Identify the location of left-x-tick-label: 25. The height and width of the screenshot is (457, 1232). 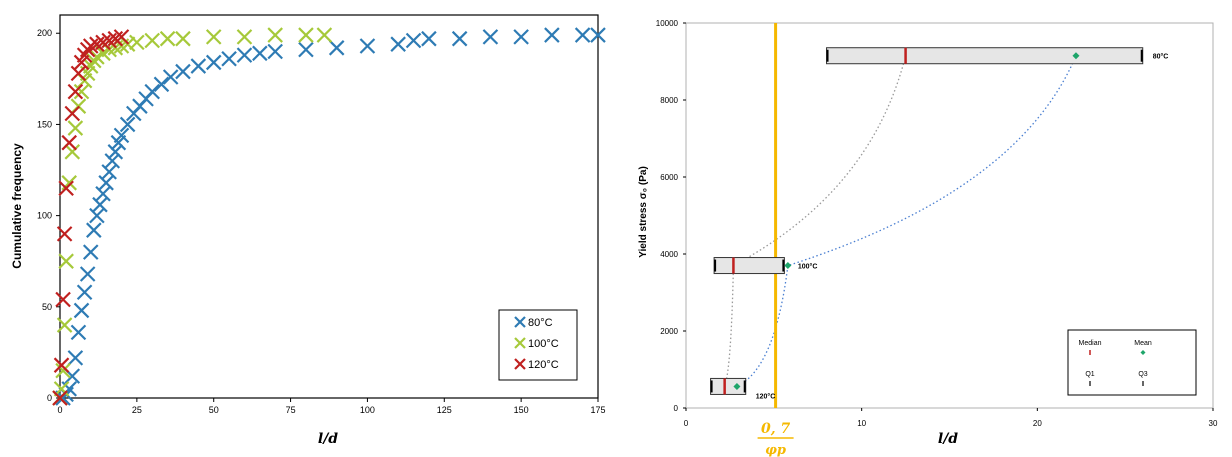
(137, 410).